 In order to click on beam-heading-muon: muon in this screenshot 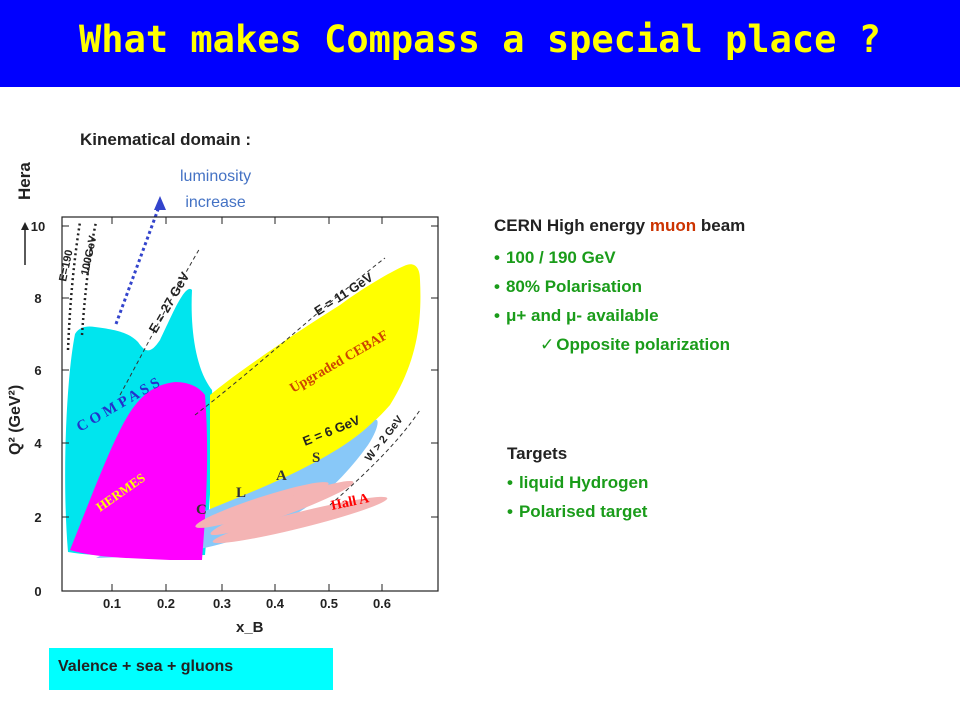, I will do `click(673, 225)`.